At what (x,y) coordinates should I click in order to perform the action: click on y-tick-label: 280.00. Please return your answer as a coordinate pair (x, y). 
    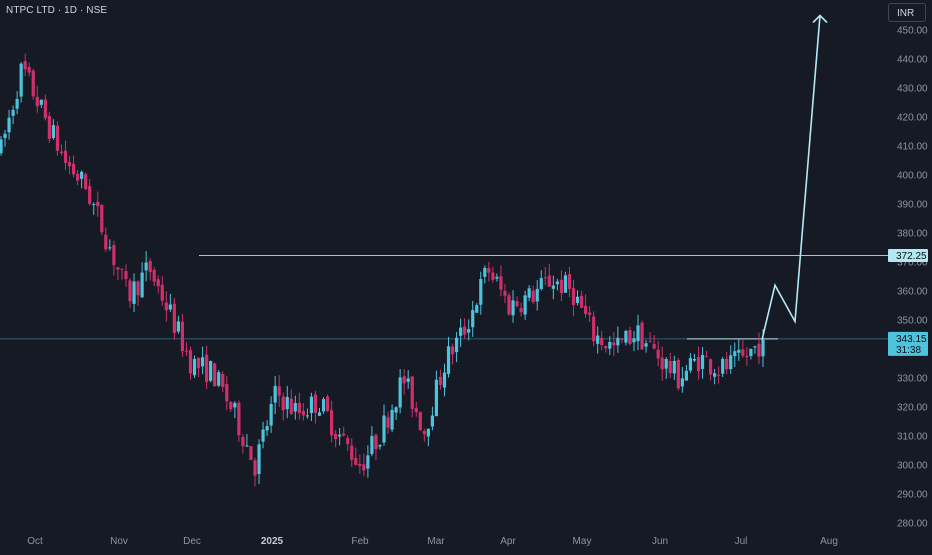
    Looking at the image, I should click on (912, 524).